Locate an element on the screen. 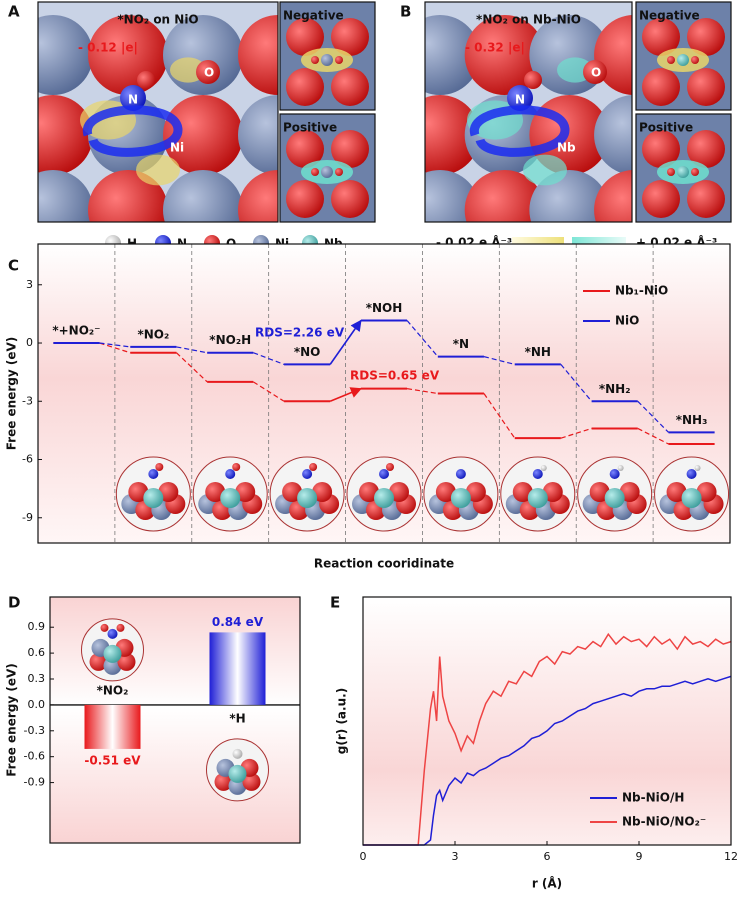 The width and height of the screenshot is (739, 899). state-label: *NO₂H is located at coordinates (230, 340).